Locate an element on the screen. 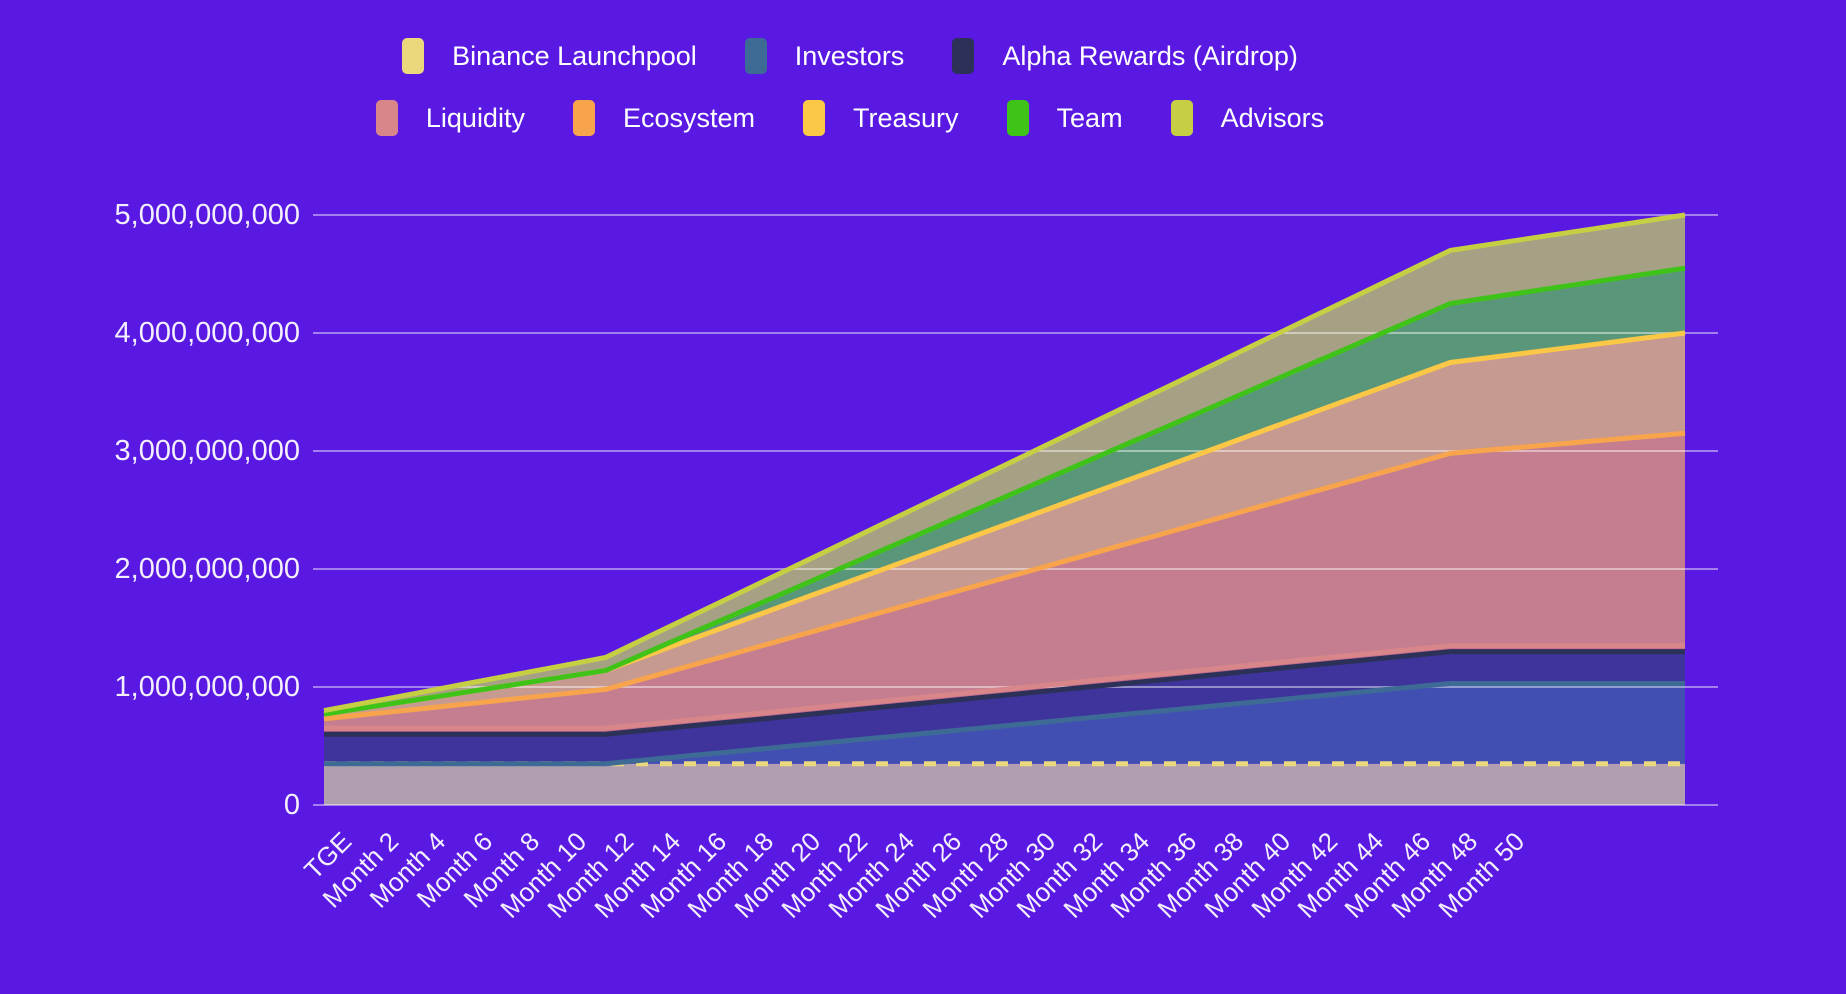  legend-label: Alpha Rewards (Airdrop) is located at coordinates (1150, 55).